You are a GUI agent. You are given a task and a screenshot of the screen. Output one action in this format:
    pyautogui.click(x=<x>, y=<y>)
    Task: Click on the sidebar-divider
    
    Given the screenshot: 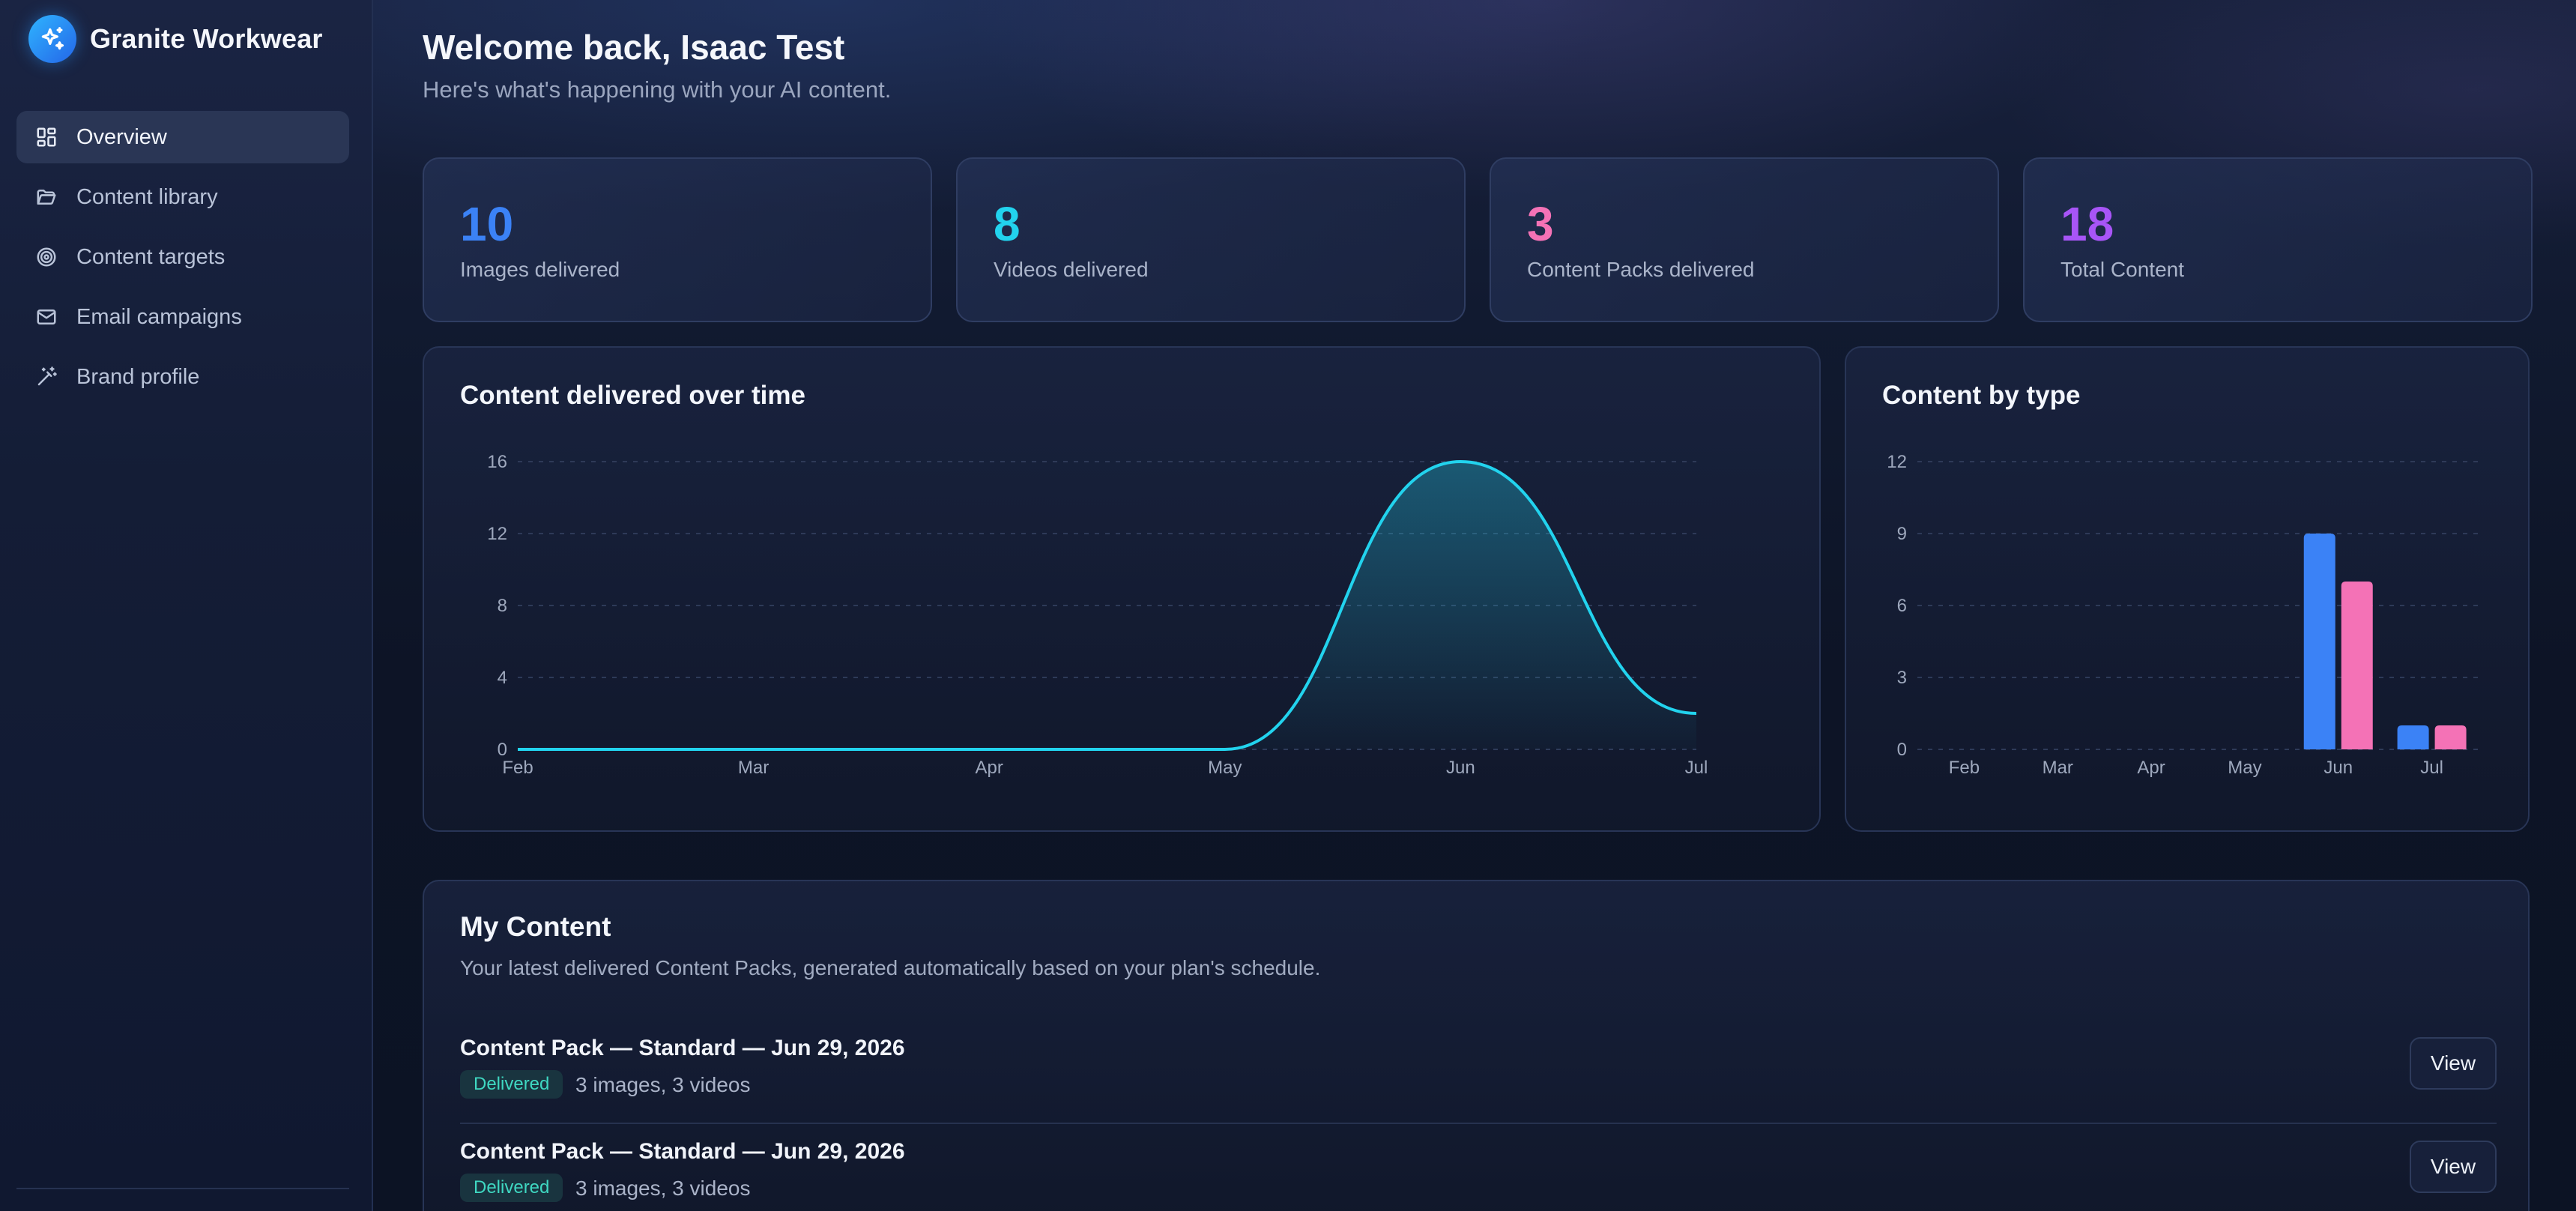 What is the action you would take?
    pyautogui.click(x=182, y=1189)
    